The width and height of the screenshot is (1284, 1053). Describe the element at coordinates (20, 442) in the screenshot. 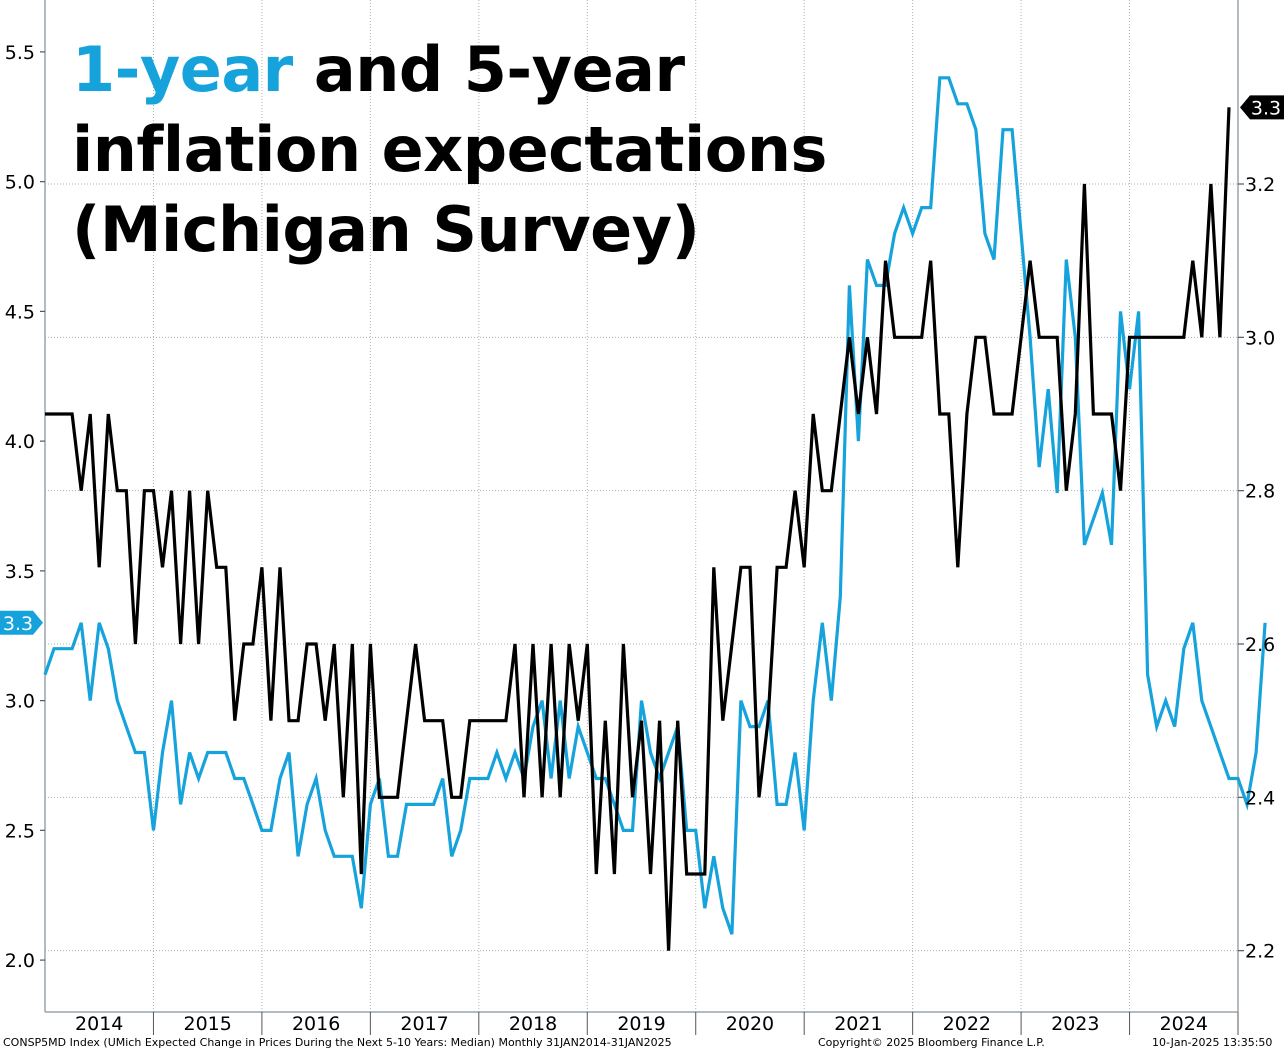

I see `left-tick-label: 4.0` at that location.